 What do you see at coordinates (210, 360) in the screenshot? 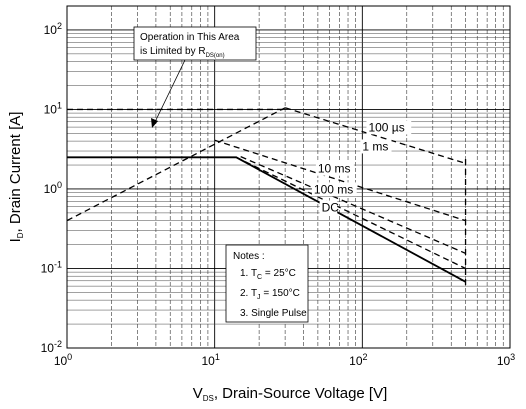
I see `x-tick-label: 10¹` at bounding box center [210, 360].